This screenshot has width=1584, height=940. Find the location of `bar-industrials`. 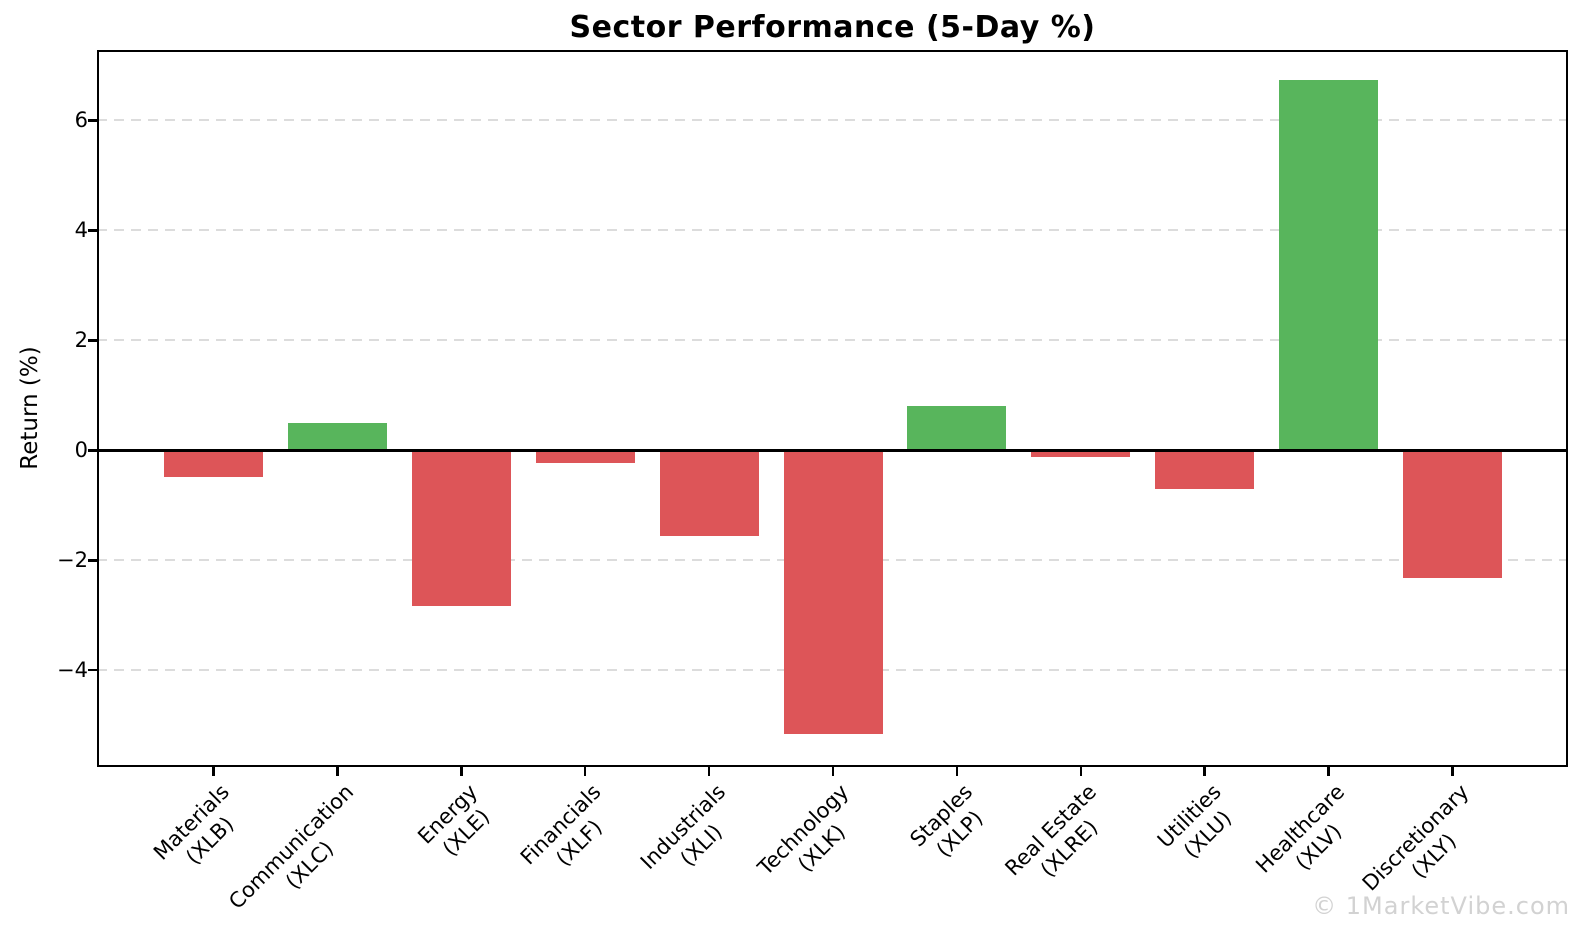

bar-industrials is located at coordinates (709, 493).